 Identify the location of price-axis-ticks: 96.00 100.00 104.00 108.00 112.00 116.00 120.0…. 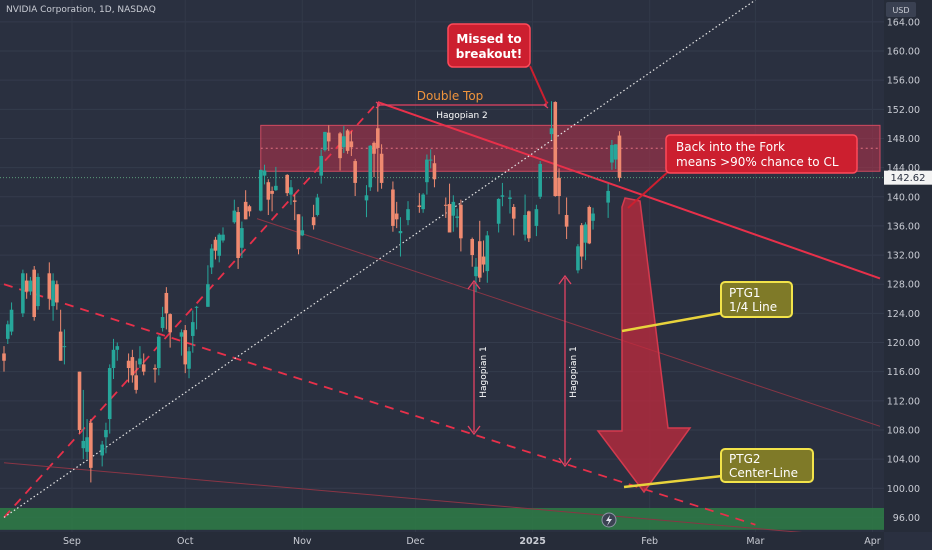
(903, 270).